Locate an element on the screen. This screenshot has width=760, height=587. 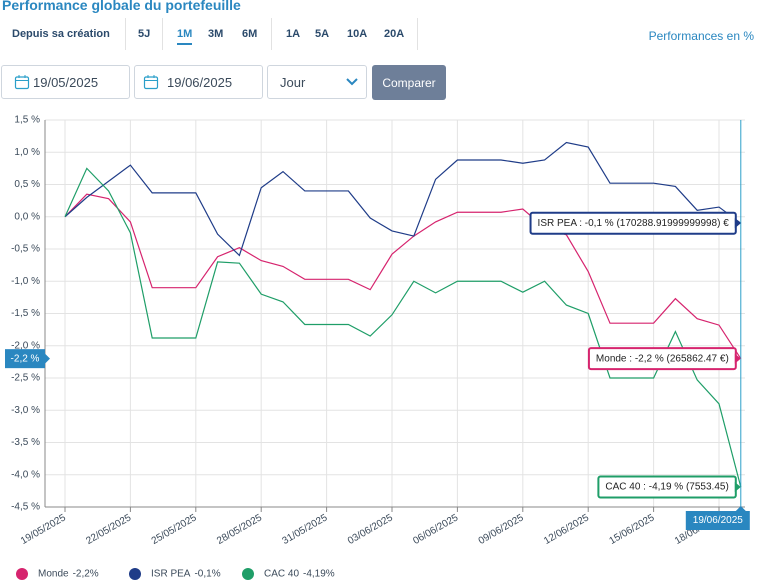
legend-value: -2,2% is located at coordinates (86, 574).